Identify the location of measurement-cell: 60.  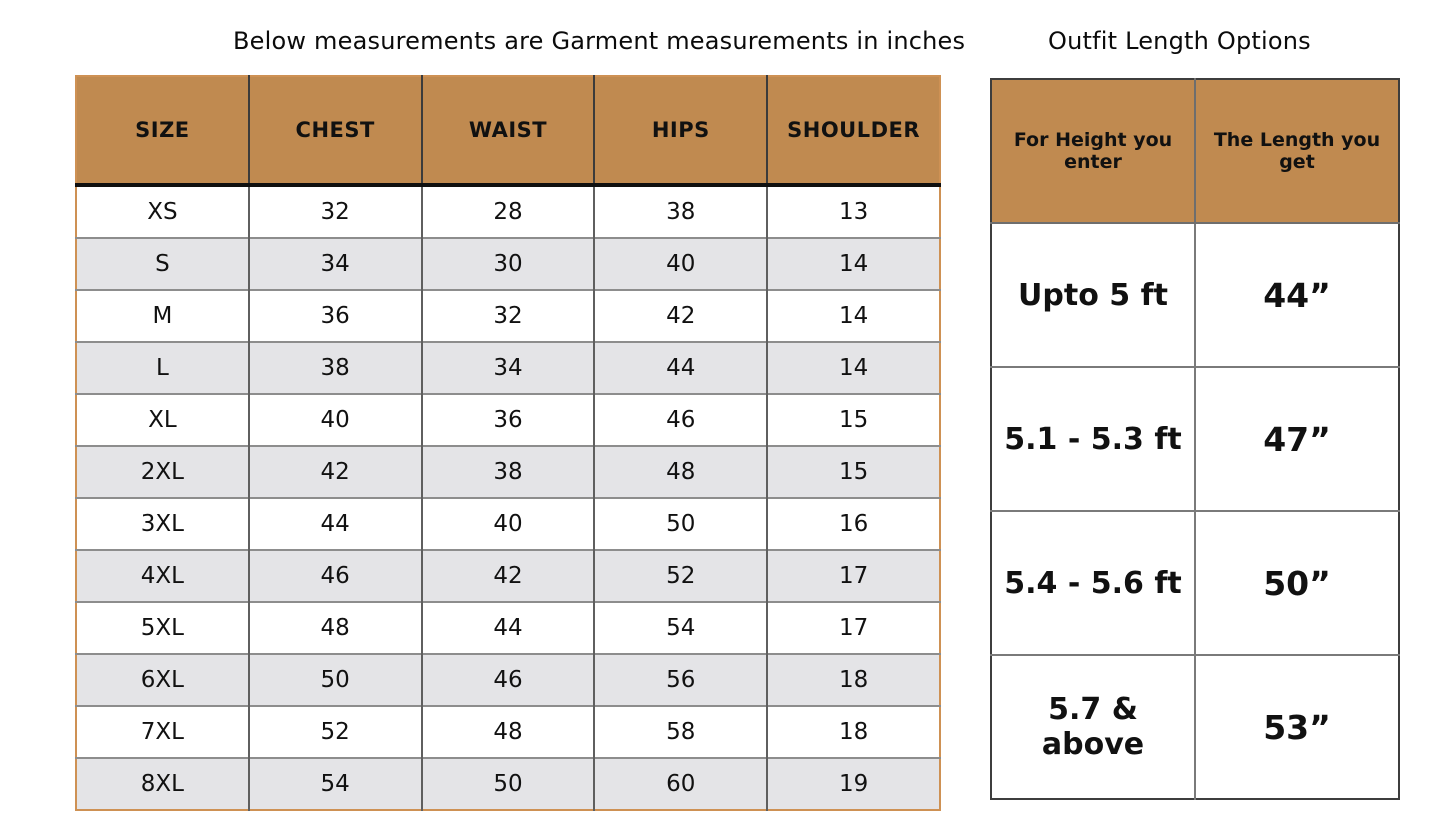
(680, 783).